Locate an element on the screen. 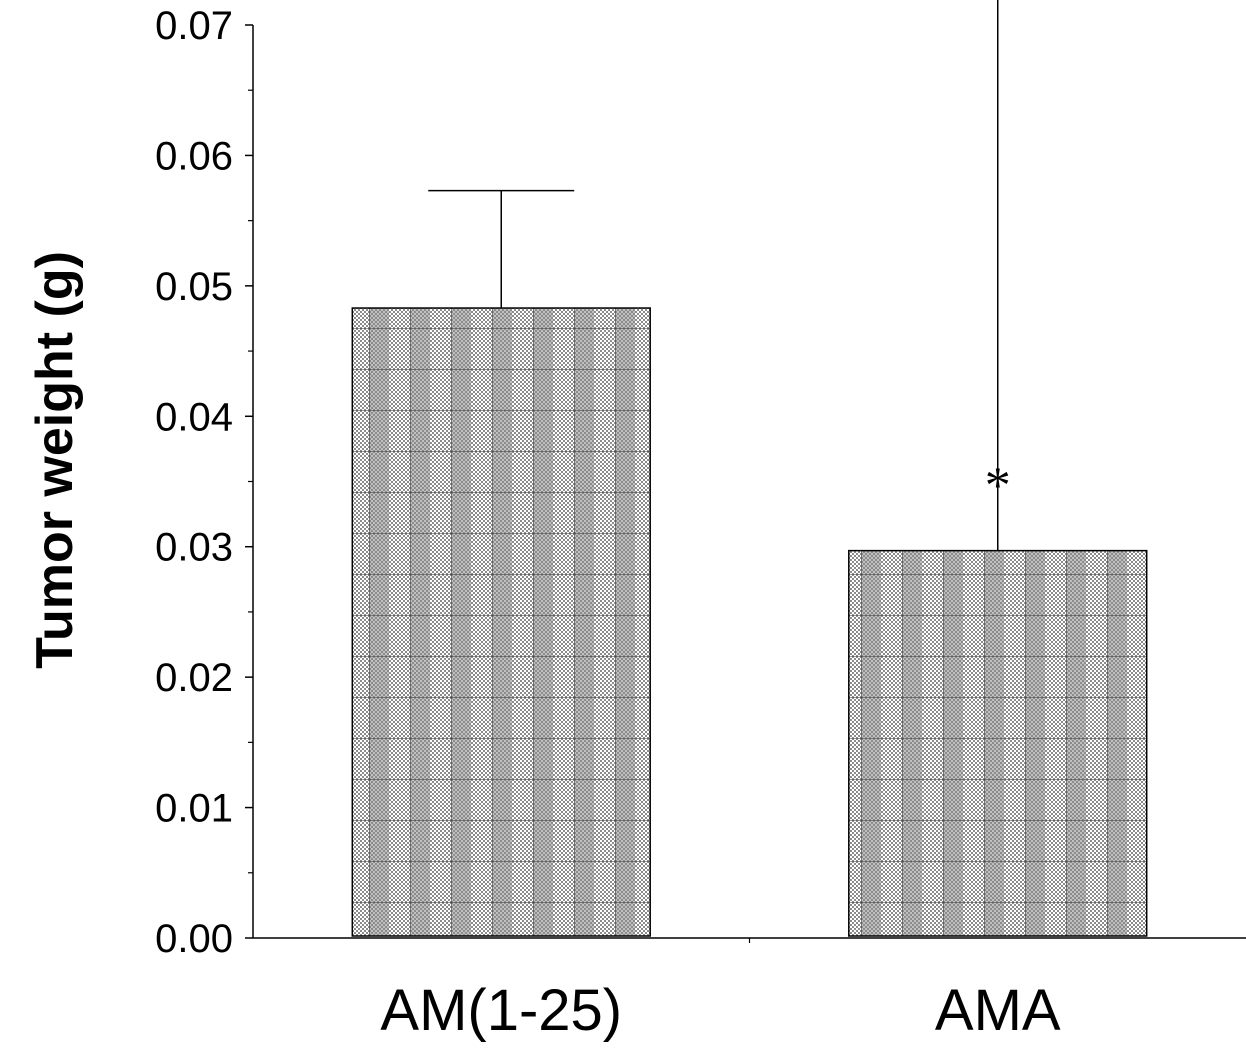 The width and height of the screenshot is (1246, 1048). x-category-label: AM(1-25) is located at coordinates (501, 1010).